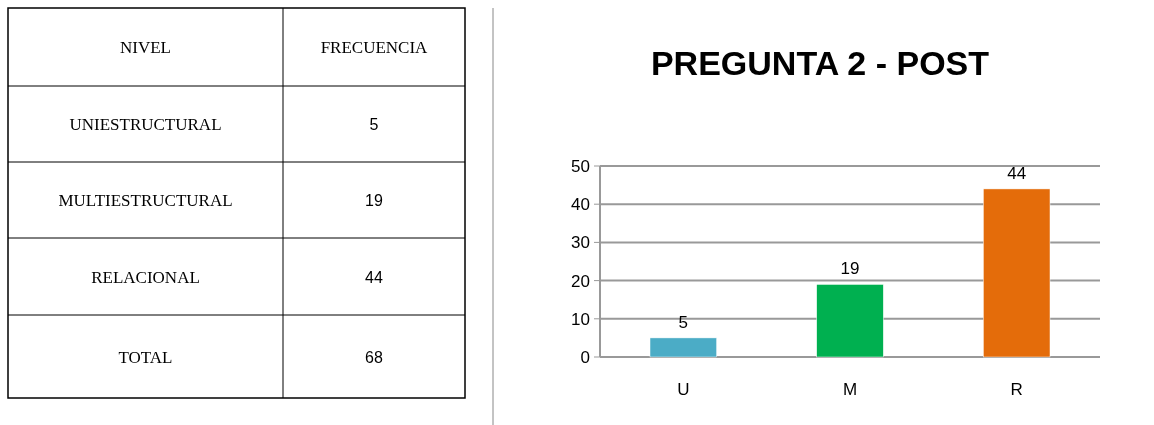 Image resolution: width=1154 pixels, height=425 pixels. I want to click on category-label: TOTAL, so click(145, 357).